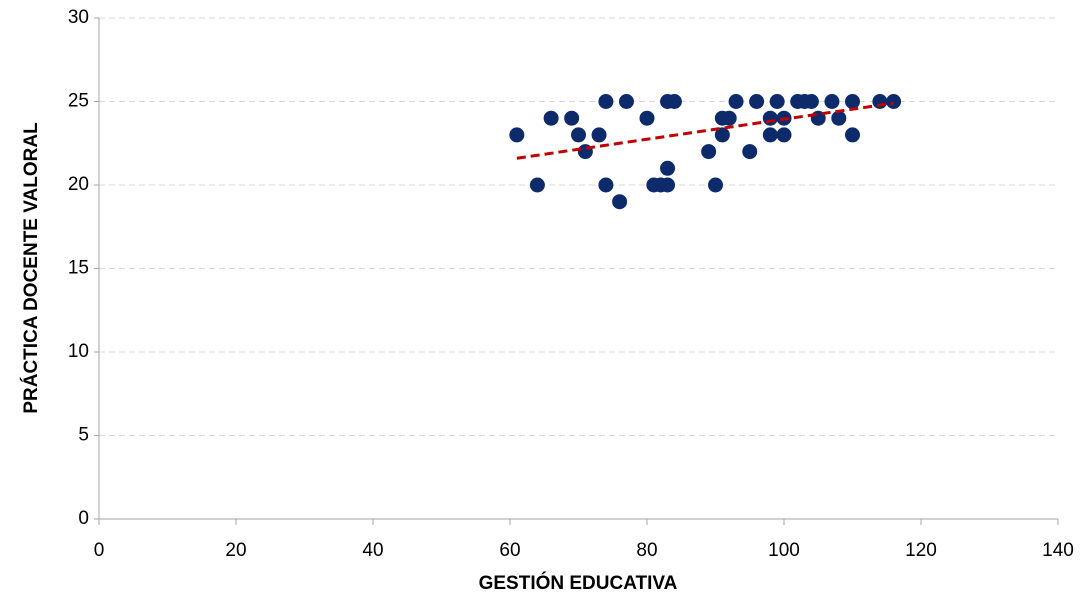  I want to click on y-tick-label: 30, so click(78, 17).